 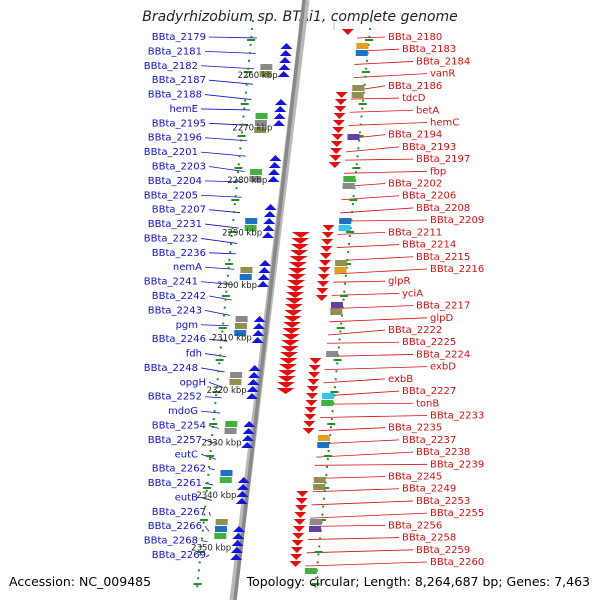 What do you see at coordinates (227, 391) in the screenshot?
I see `ruler-label: 2320 kbp` at bounding box center [227, 391].